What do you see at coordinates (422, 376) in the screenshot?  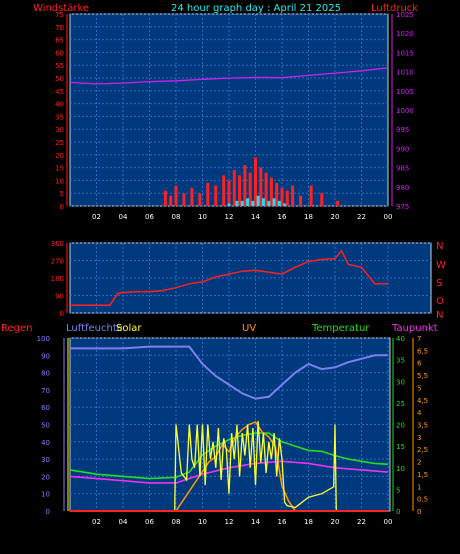 I see `uv-y-tick-label: 5,5` at bounding box center [422, 376].